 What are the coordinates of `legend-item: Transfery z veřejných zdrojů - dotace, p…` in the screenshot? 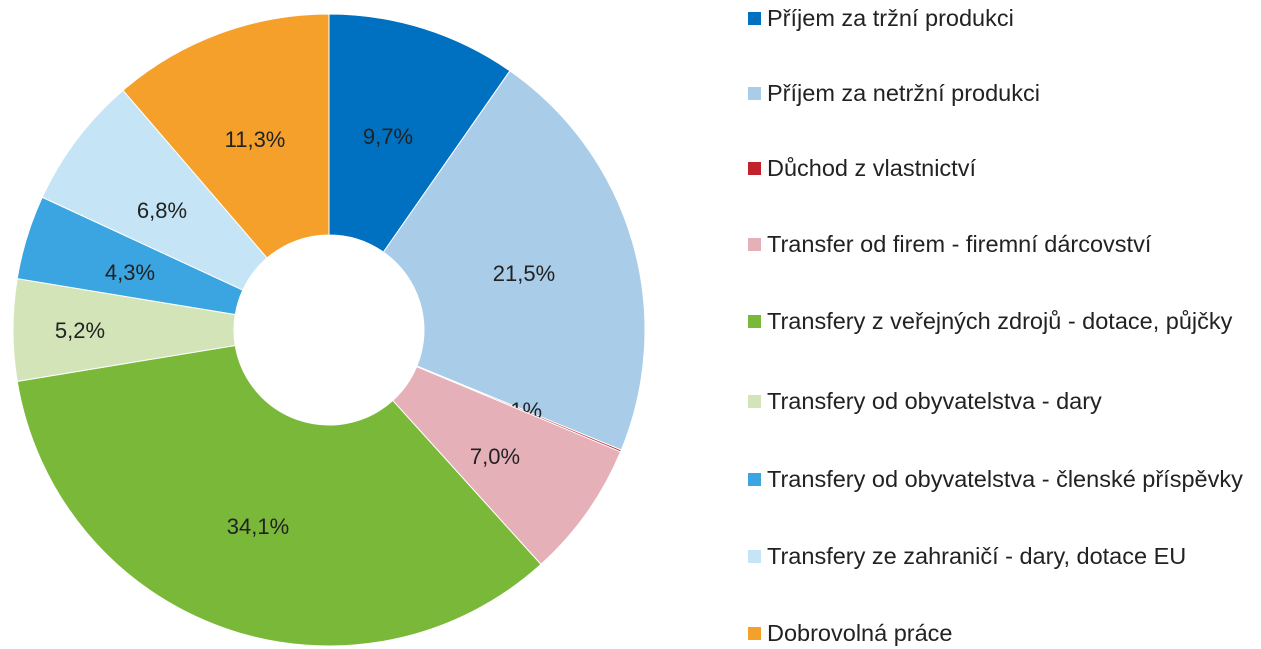 It's located at (1003, 321).